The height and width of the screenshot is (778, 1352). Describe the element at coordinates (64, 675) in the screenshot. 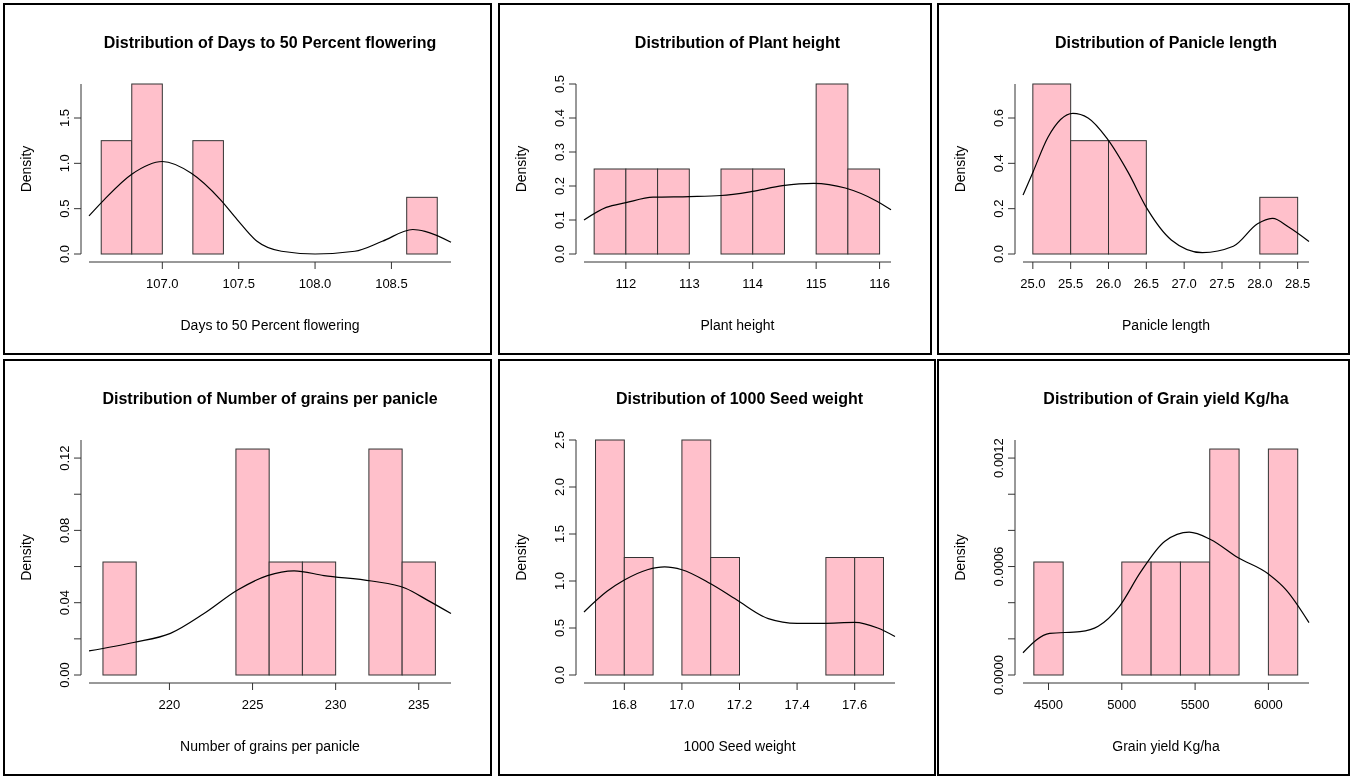

I see `y-tick-label: 0.00` at that location.